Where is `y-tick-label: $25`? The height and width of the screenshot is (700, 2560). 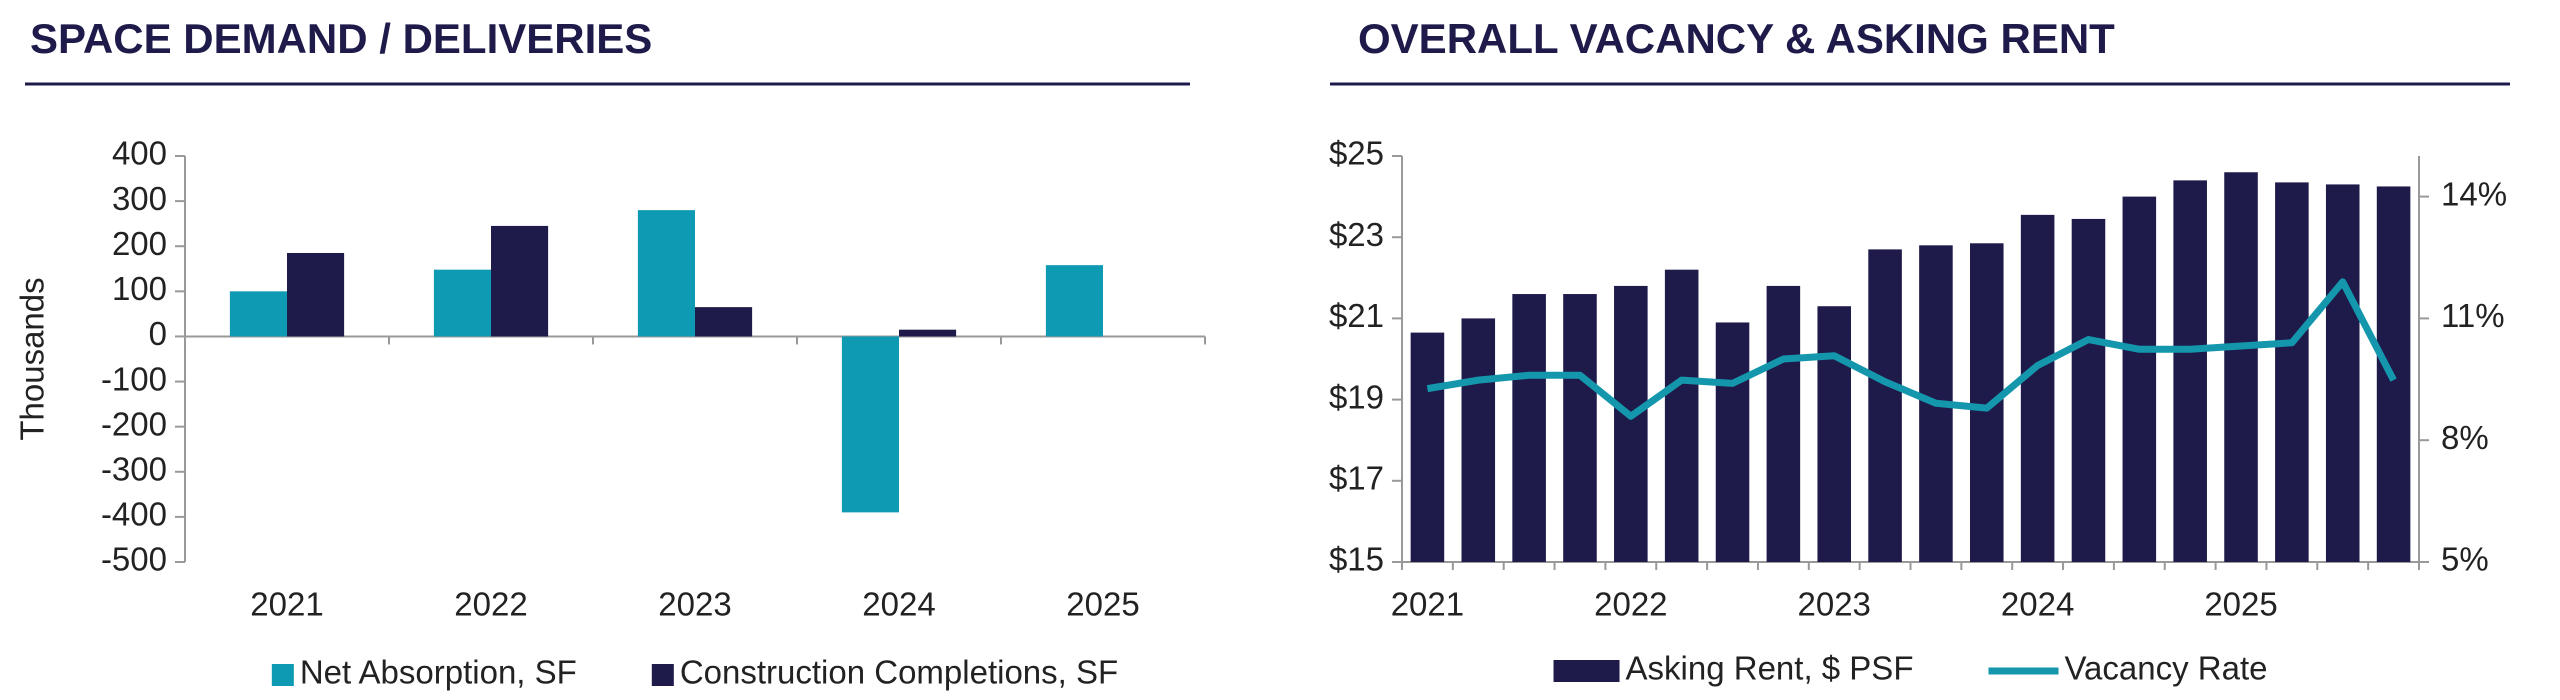
y-tick-label: $25 is located at coordinates (1356, 153).